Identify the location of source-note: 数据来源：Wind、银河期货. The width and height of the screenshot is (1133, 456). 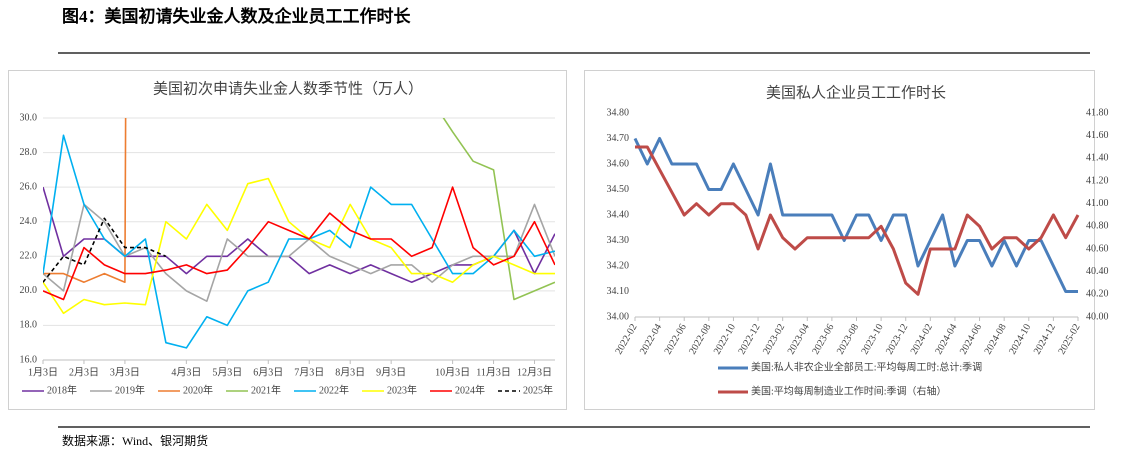
(135, 440).